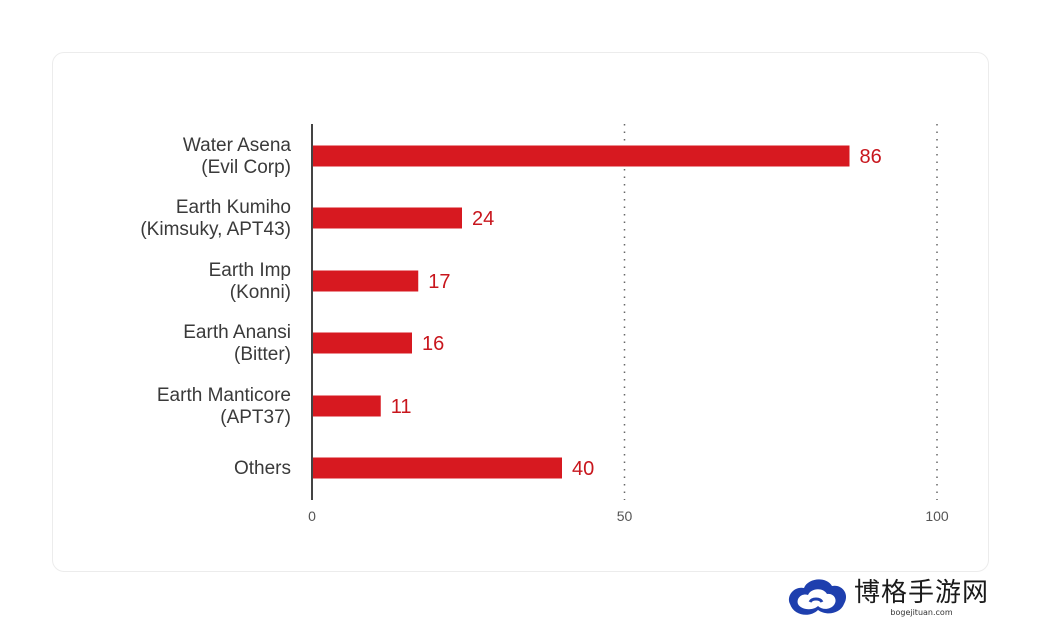 The image size is (1042, 625). What do you see at coordinates (260, 292) in the screenshot?
I see `category-label: (Konni)` at bounding box center [260, 292].